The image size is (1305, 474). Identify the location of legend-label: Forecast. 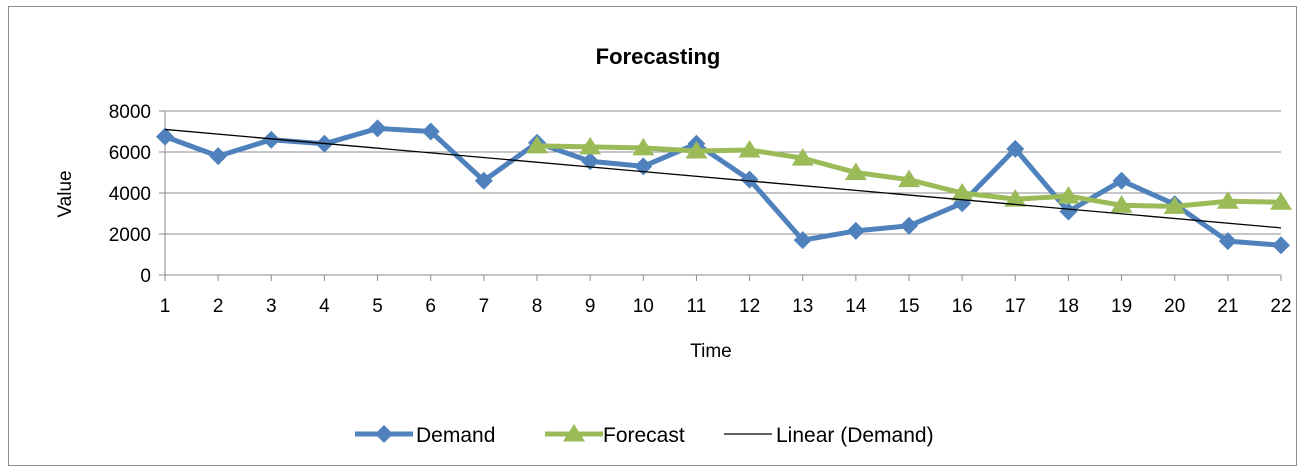
(644, 435).